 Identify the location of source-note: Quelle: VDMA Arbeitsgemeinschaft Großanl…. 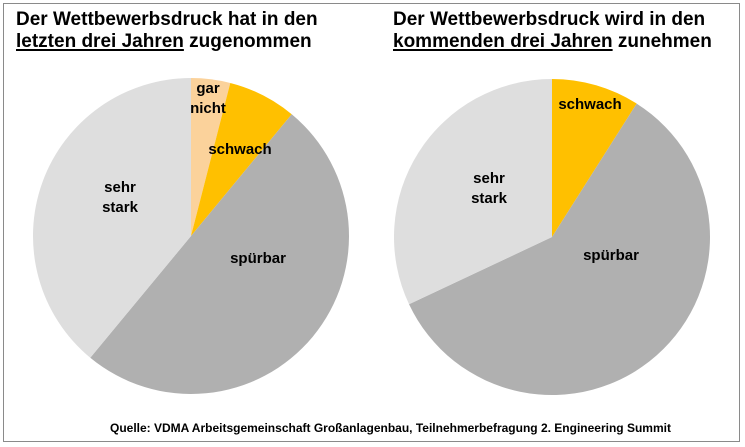
(390, 428).